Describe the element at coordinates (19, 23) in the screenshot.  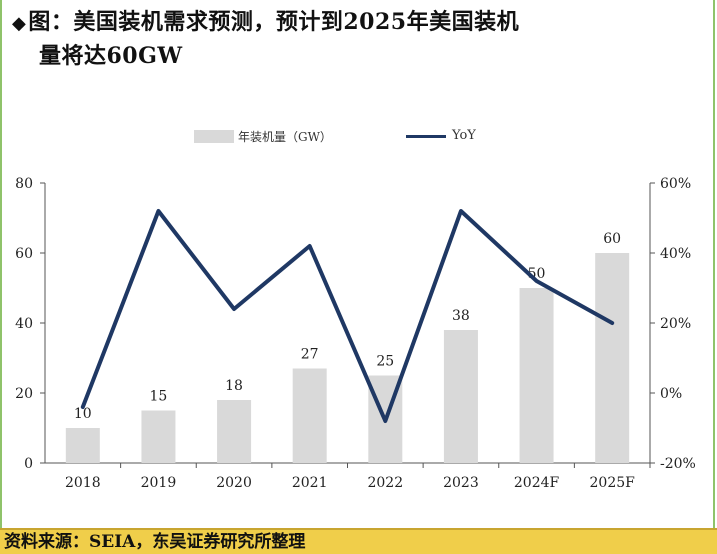
I see `diamond-icon: ◆` at that location.